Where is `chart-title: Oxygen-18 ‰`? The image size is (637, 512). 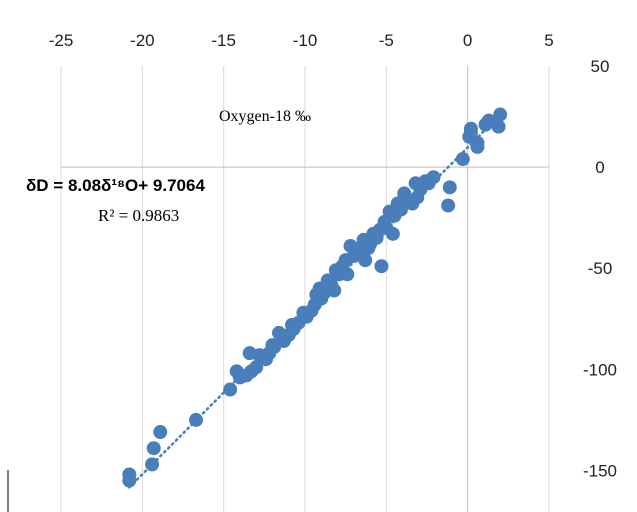 chart-title: Oxygen-18 ‰ is located at coordinates (265, 116).